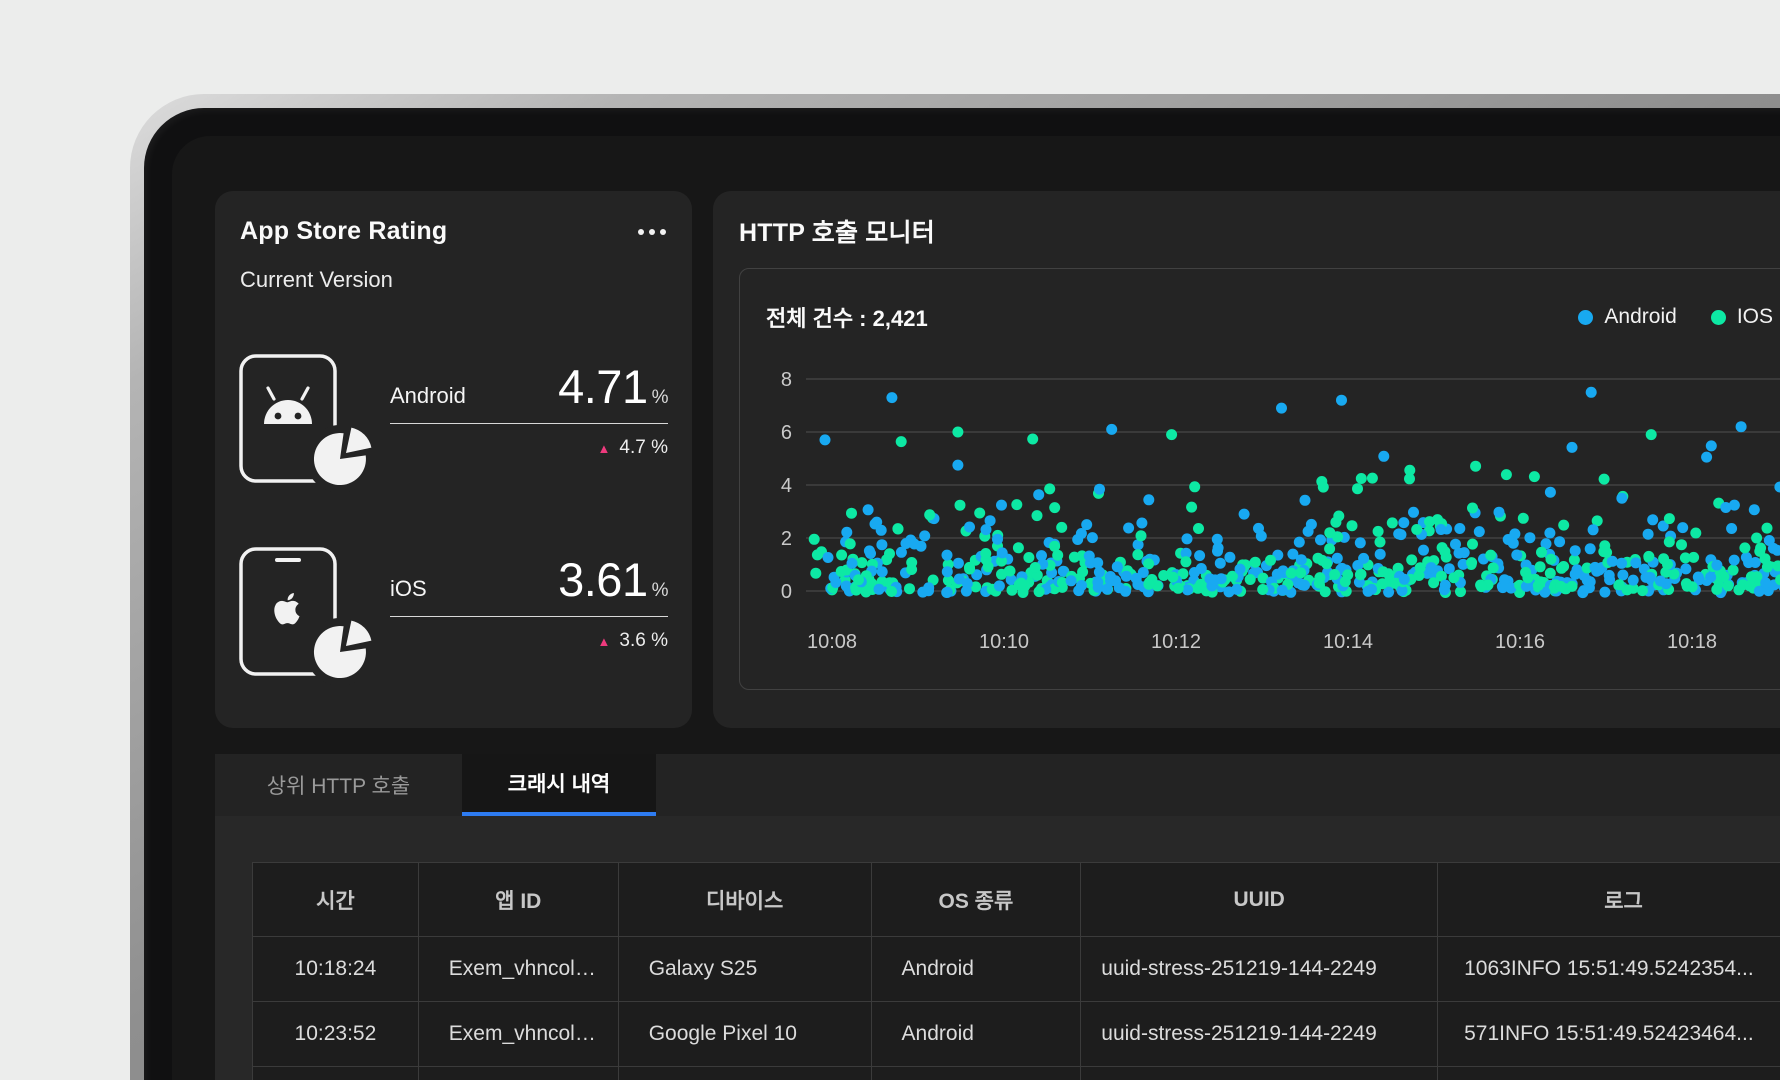 Image resolution: width=1780 pixels, height=1080 pixels. What do you see at coordinates (335, 969) in the screenshot?
I see `cell: 10:18:24` at bounding box center [335, 969].